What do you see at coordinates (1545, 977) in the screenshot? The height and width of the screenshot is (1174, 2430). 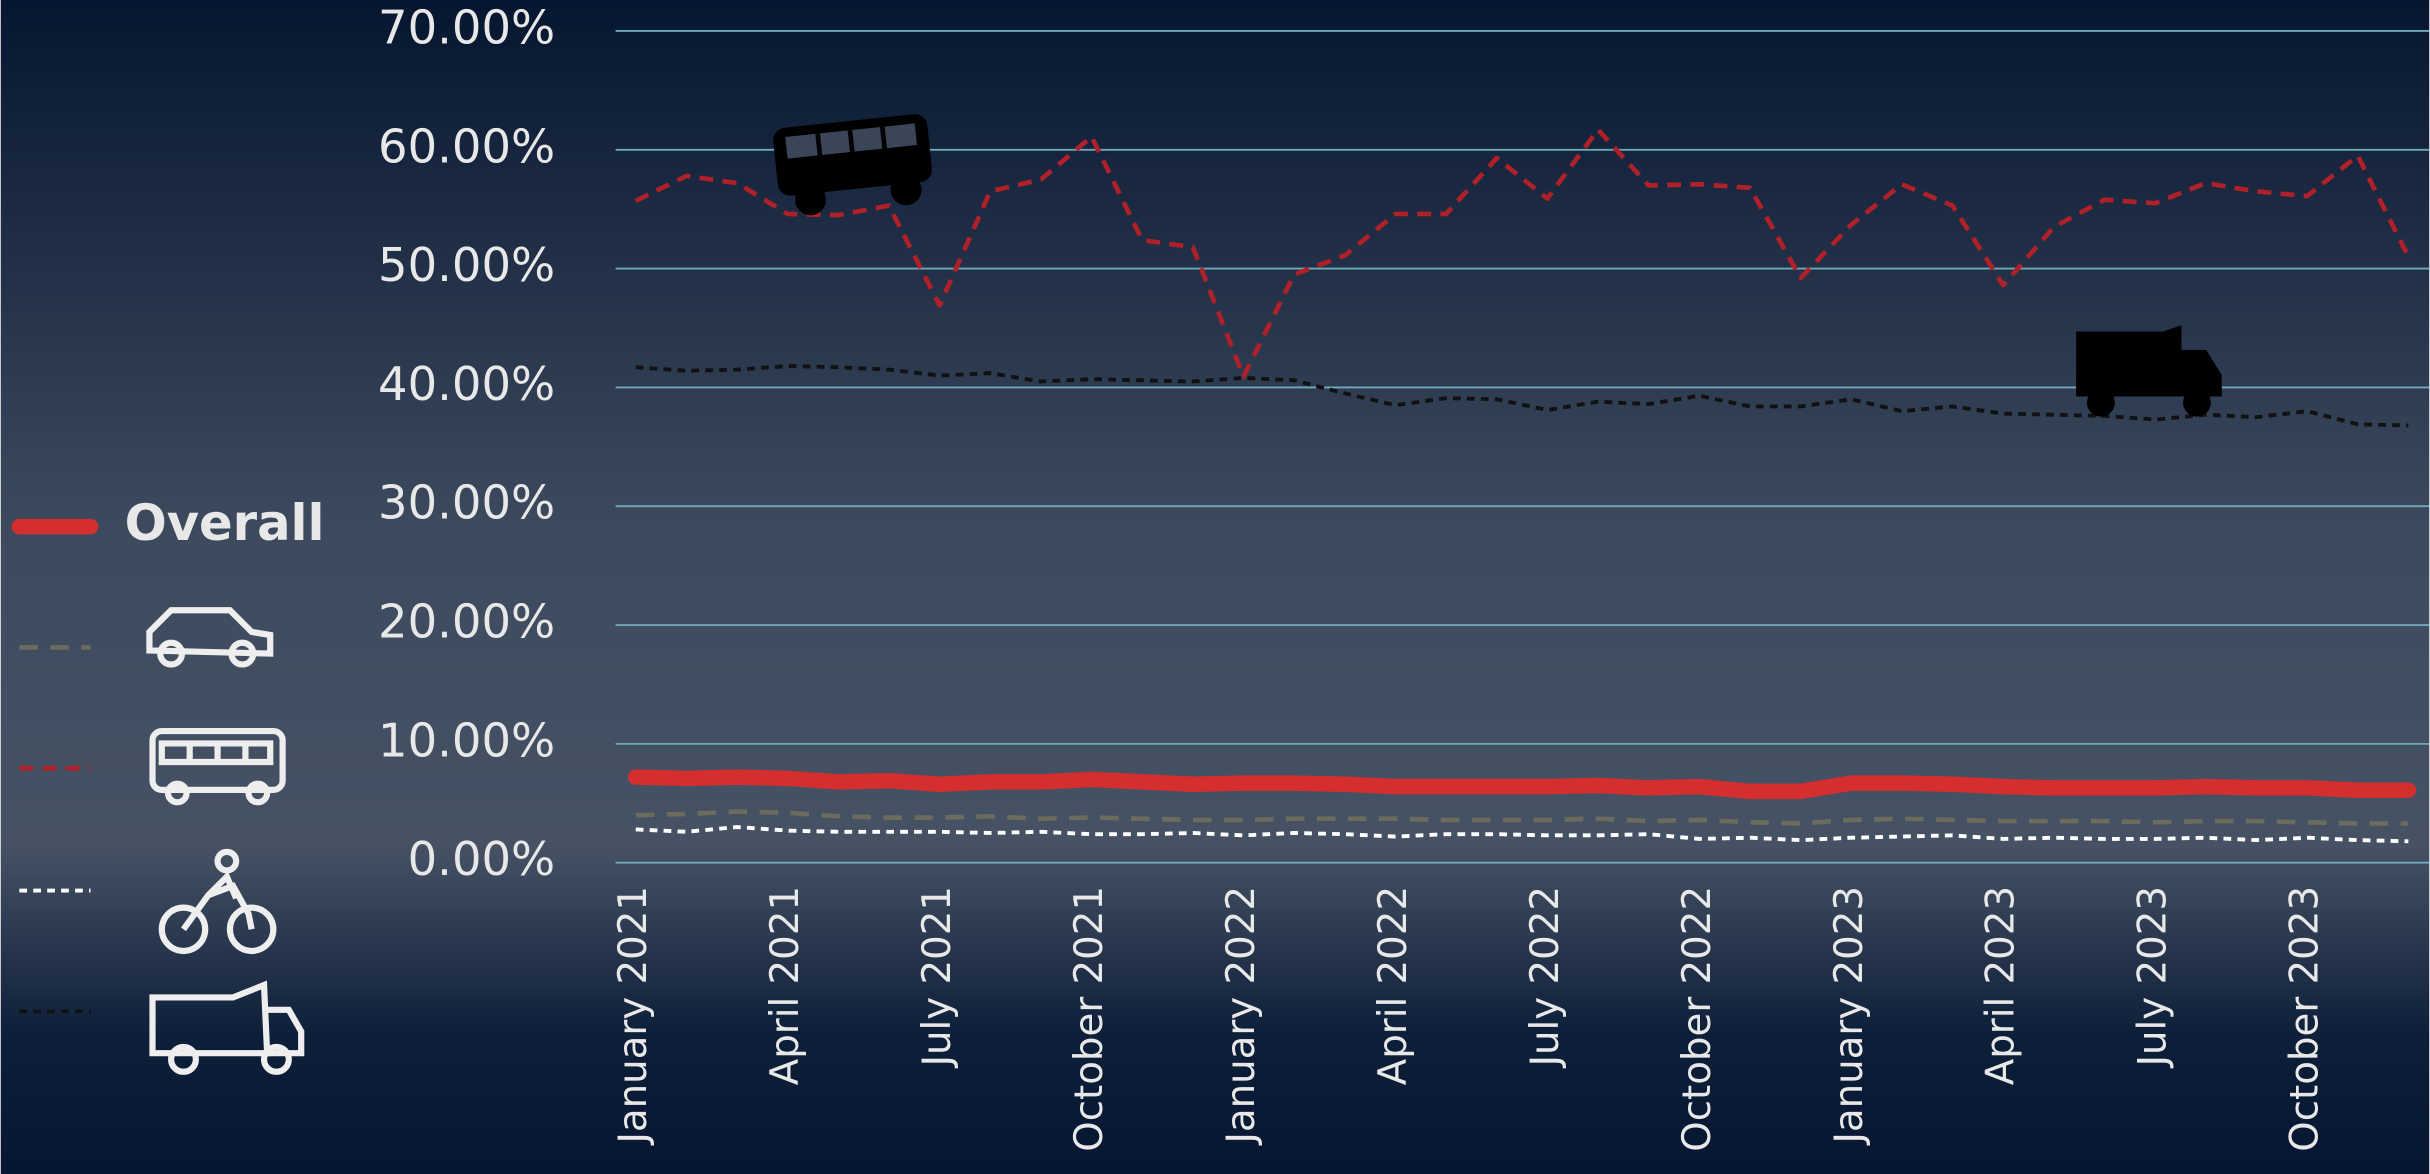 I see `x-tick-label: July 2022` at bounding box center [1545, 977].